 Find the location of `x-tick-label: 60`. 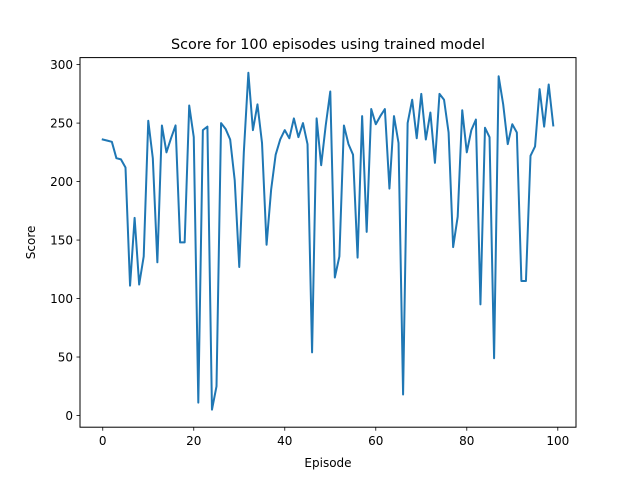

x-tick-label: 60 is located at coordinates (375, 441).